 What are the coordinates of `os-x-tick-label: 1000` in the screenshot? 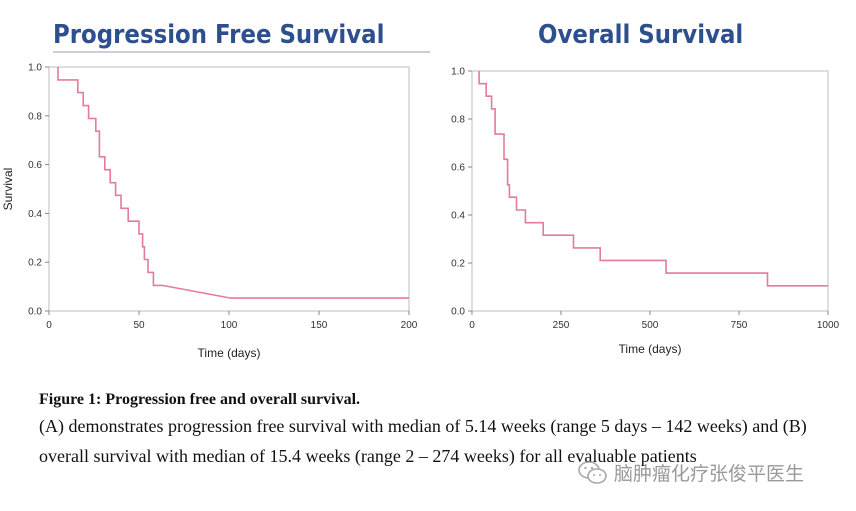 It's located at (828, 325).